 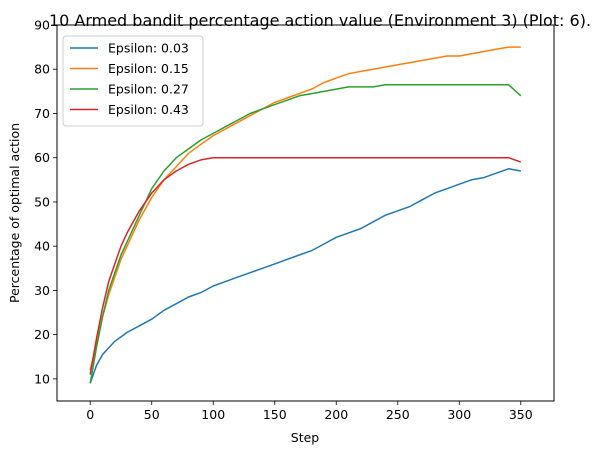 I want to click on x-tick-label-5: 250, so click(x=398, y=414).